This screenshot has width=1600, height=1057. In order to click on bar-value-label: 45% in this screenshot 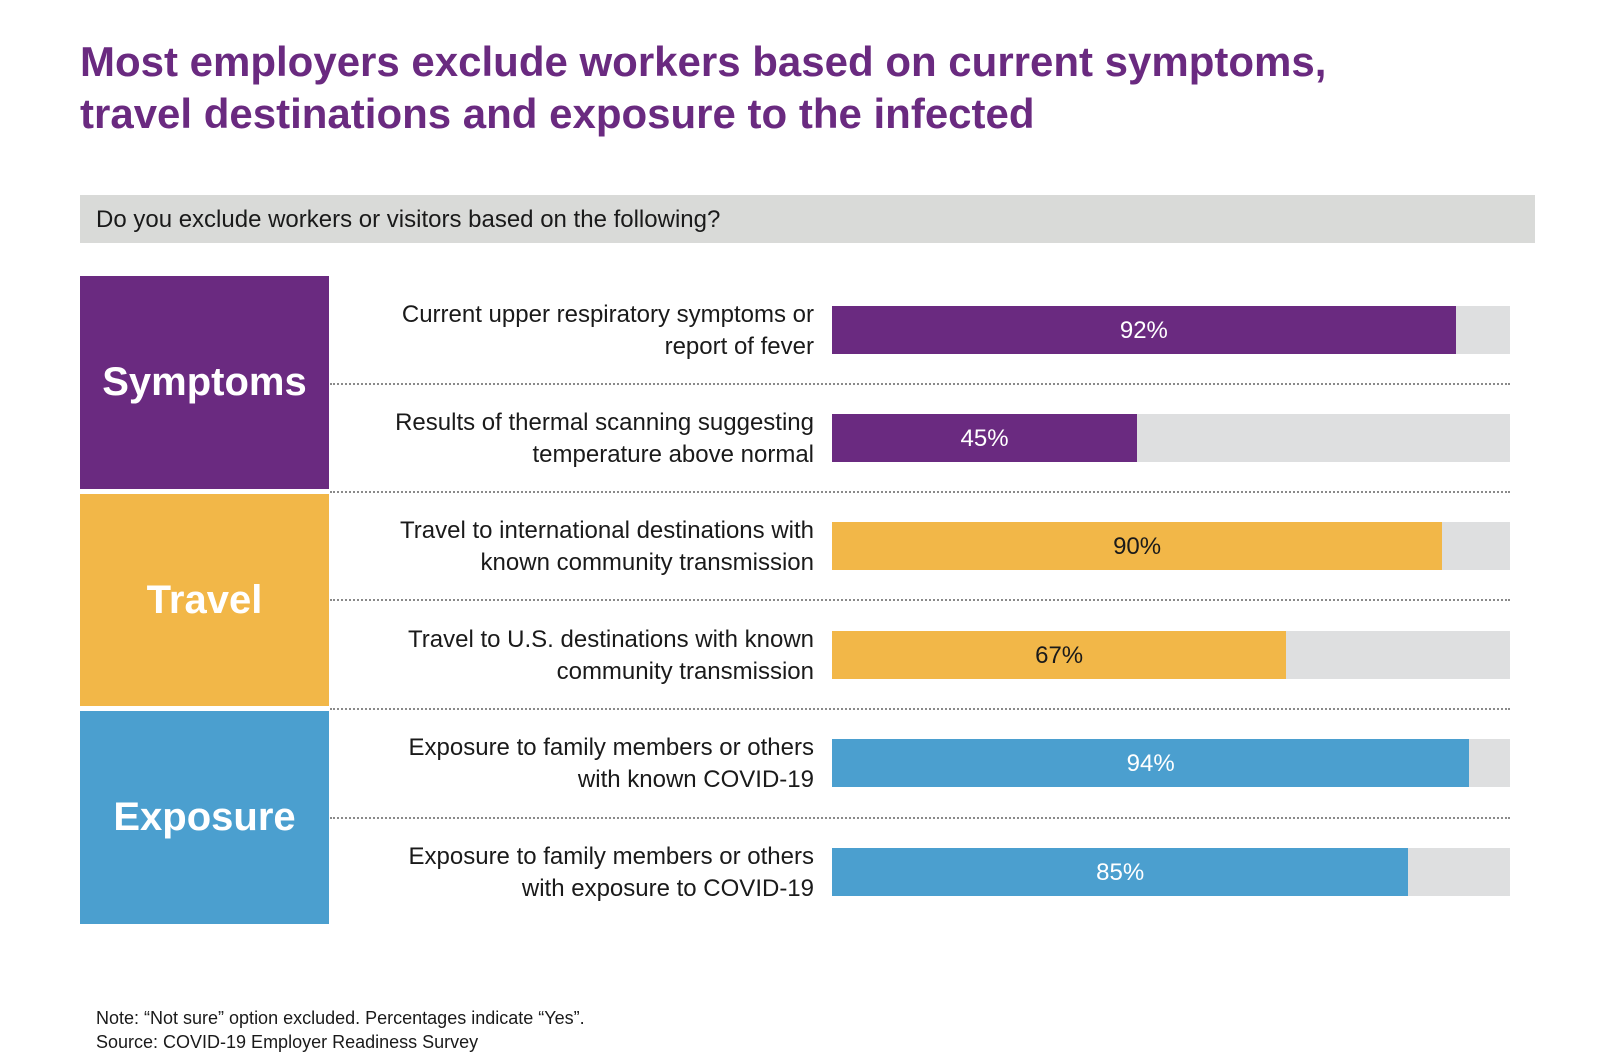, I will do `click(984, 438)`.